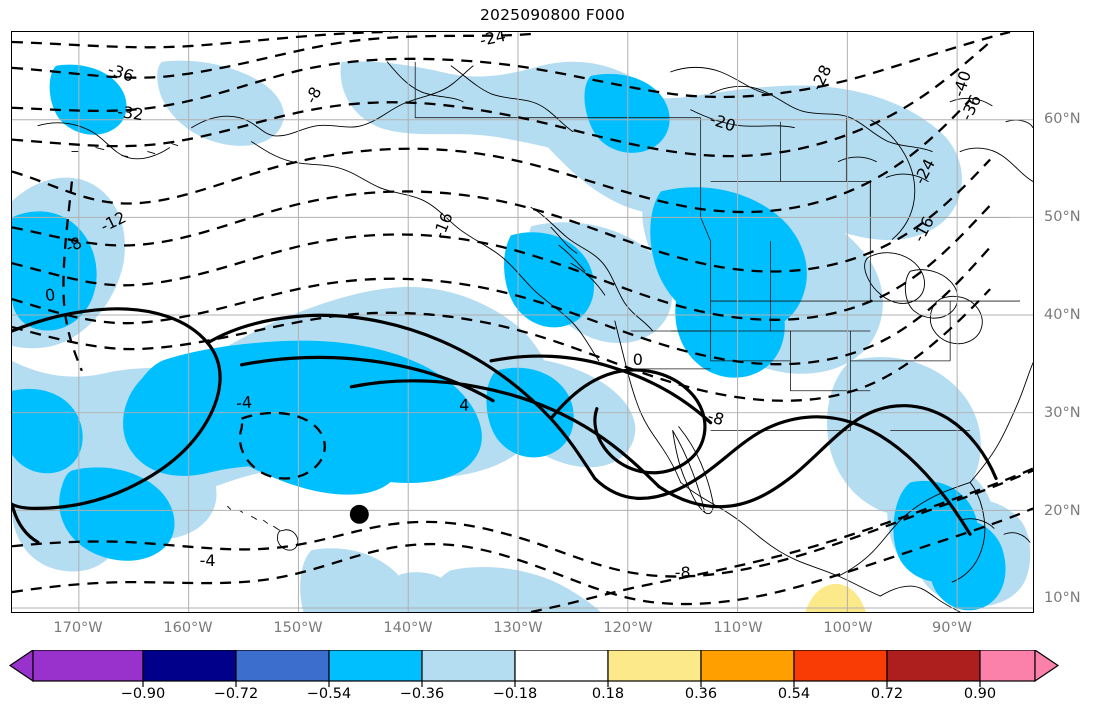 The width and height of the screenshot is (1105, 712). Describe the element at coordinates (794, 694) in the screenshot. I see `cbar-tick-label-7: 0.54` at that location.